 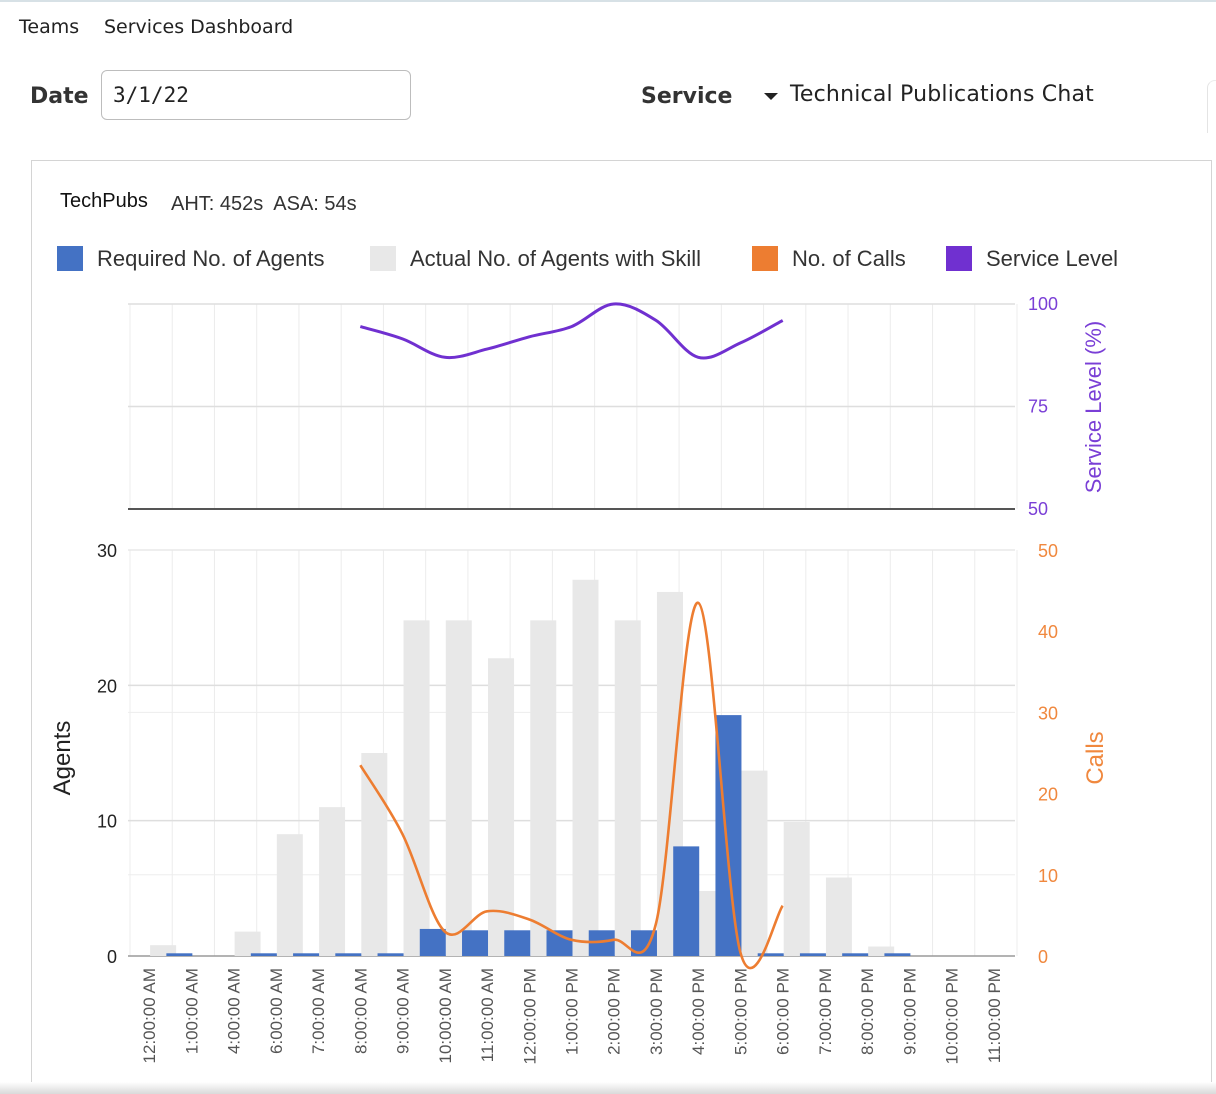 What do you see at coordinates (107, 551) in the screenshot?
I see `agents-tick-30: 30` at bounding box center [107, 551].